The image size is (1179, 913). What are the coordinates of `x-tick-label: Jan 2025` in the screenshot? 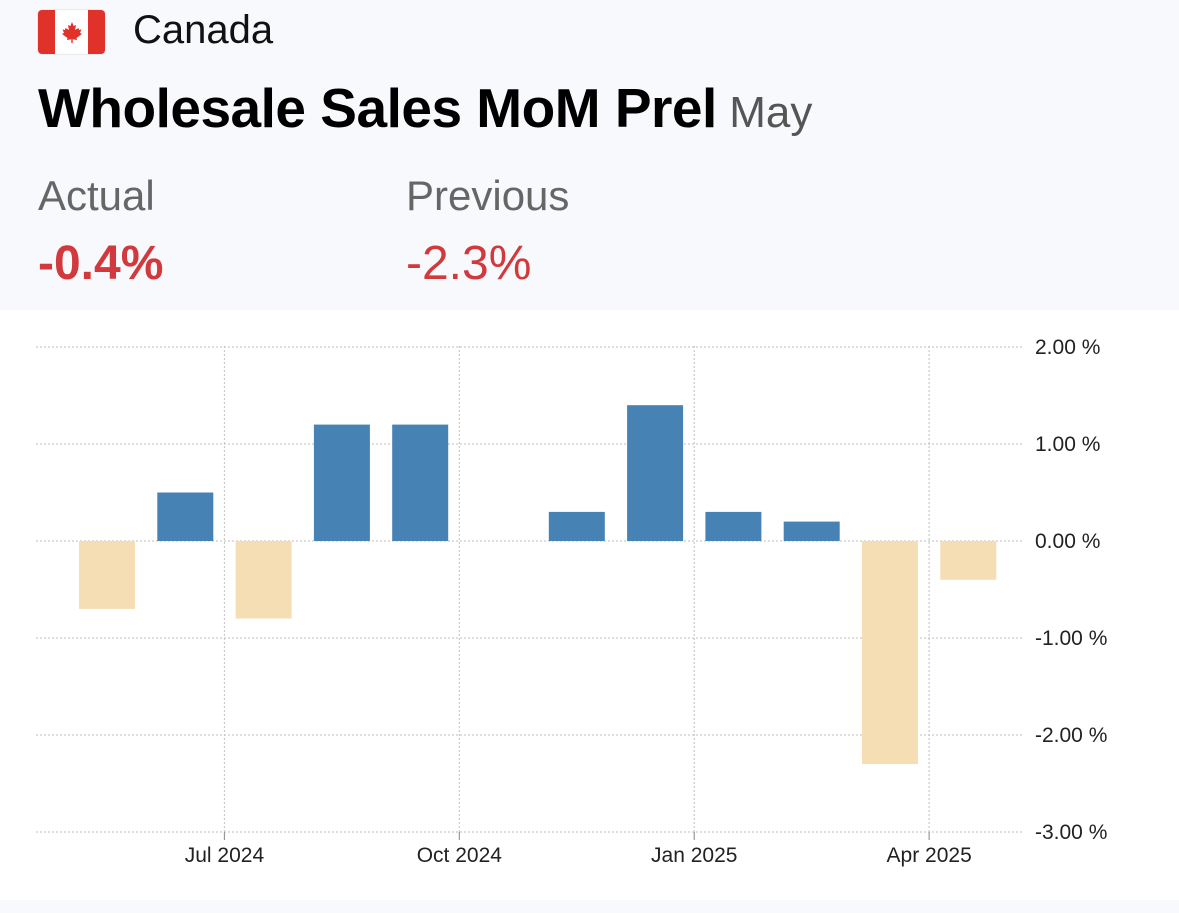 It's located at (694, 855).